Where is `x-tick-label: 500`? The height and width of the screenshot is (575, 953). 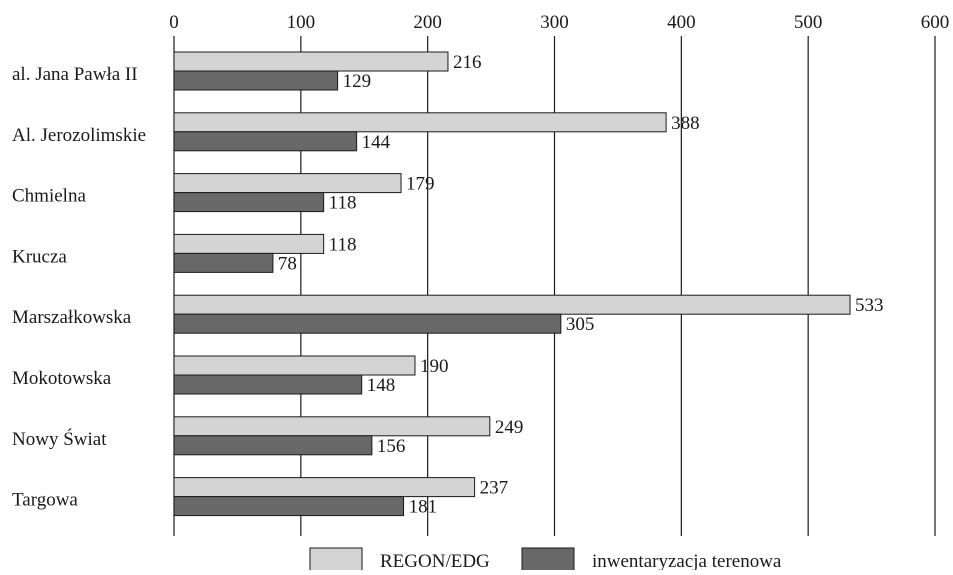 x-tick-label: 500 is located at coordinates (808, 22).